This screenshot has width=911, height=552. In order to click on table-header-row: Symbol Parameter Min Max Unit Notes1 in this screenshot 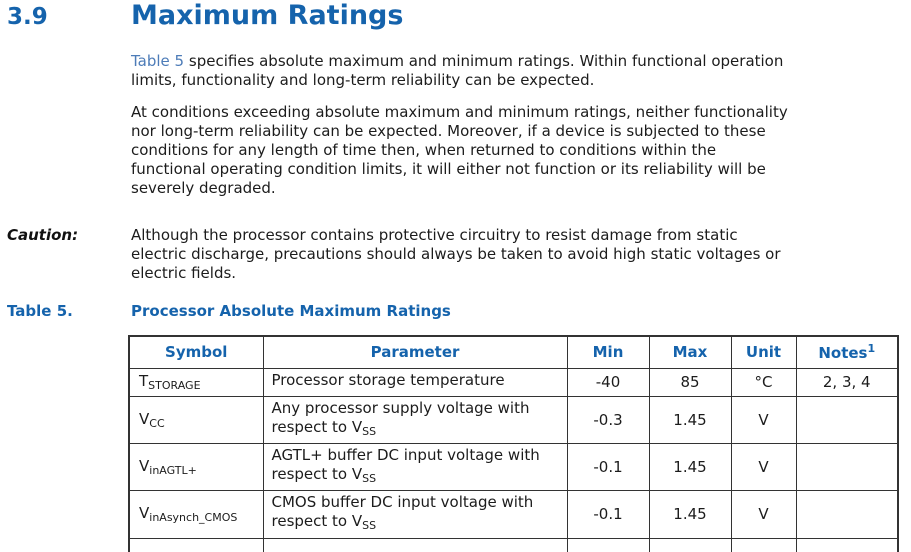, I will do `click(513, 352)`.